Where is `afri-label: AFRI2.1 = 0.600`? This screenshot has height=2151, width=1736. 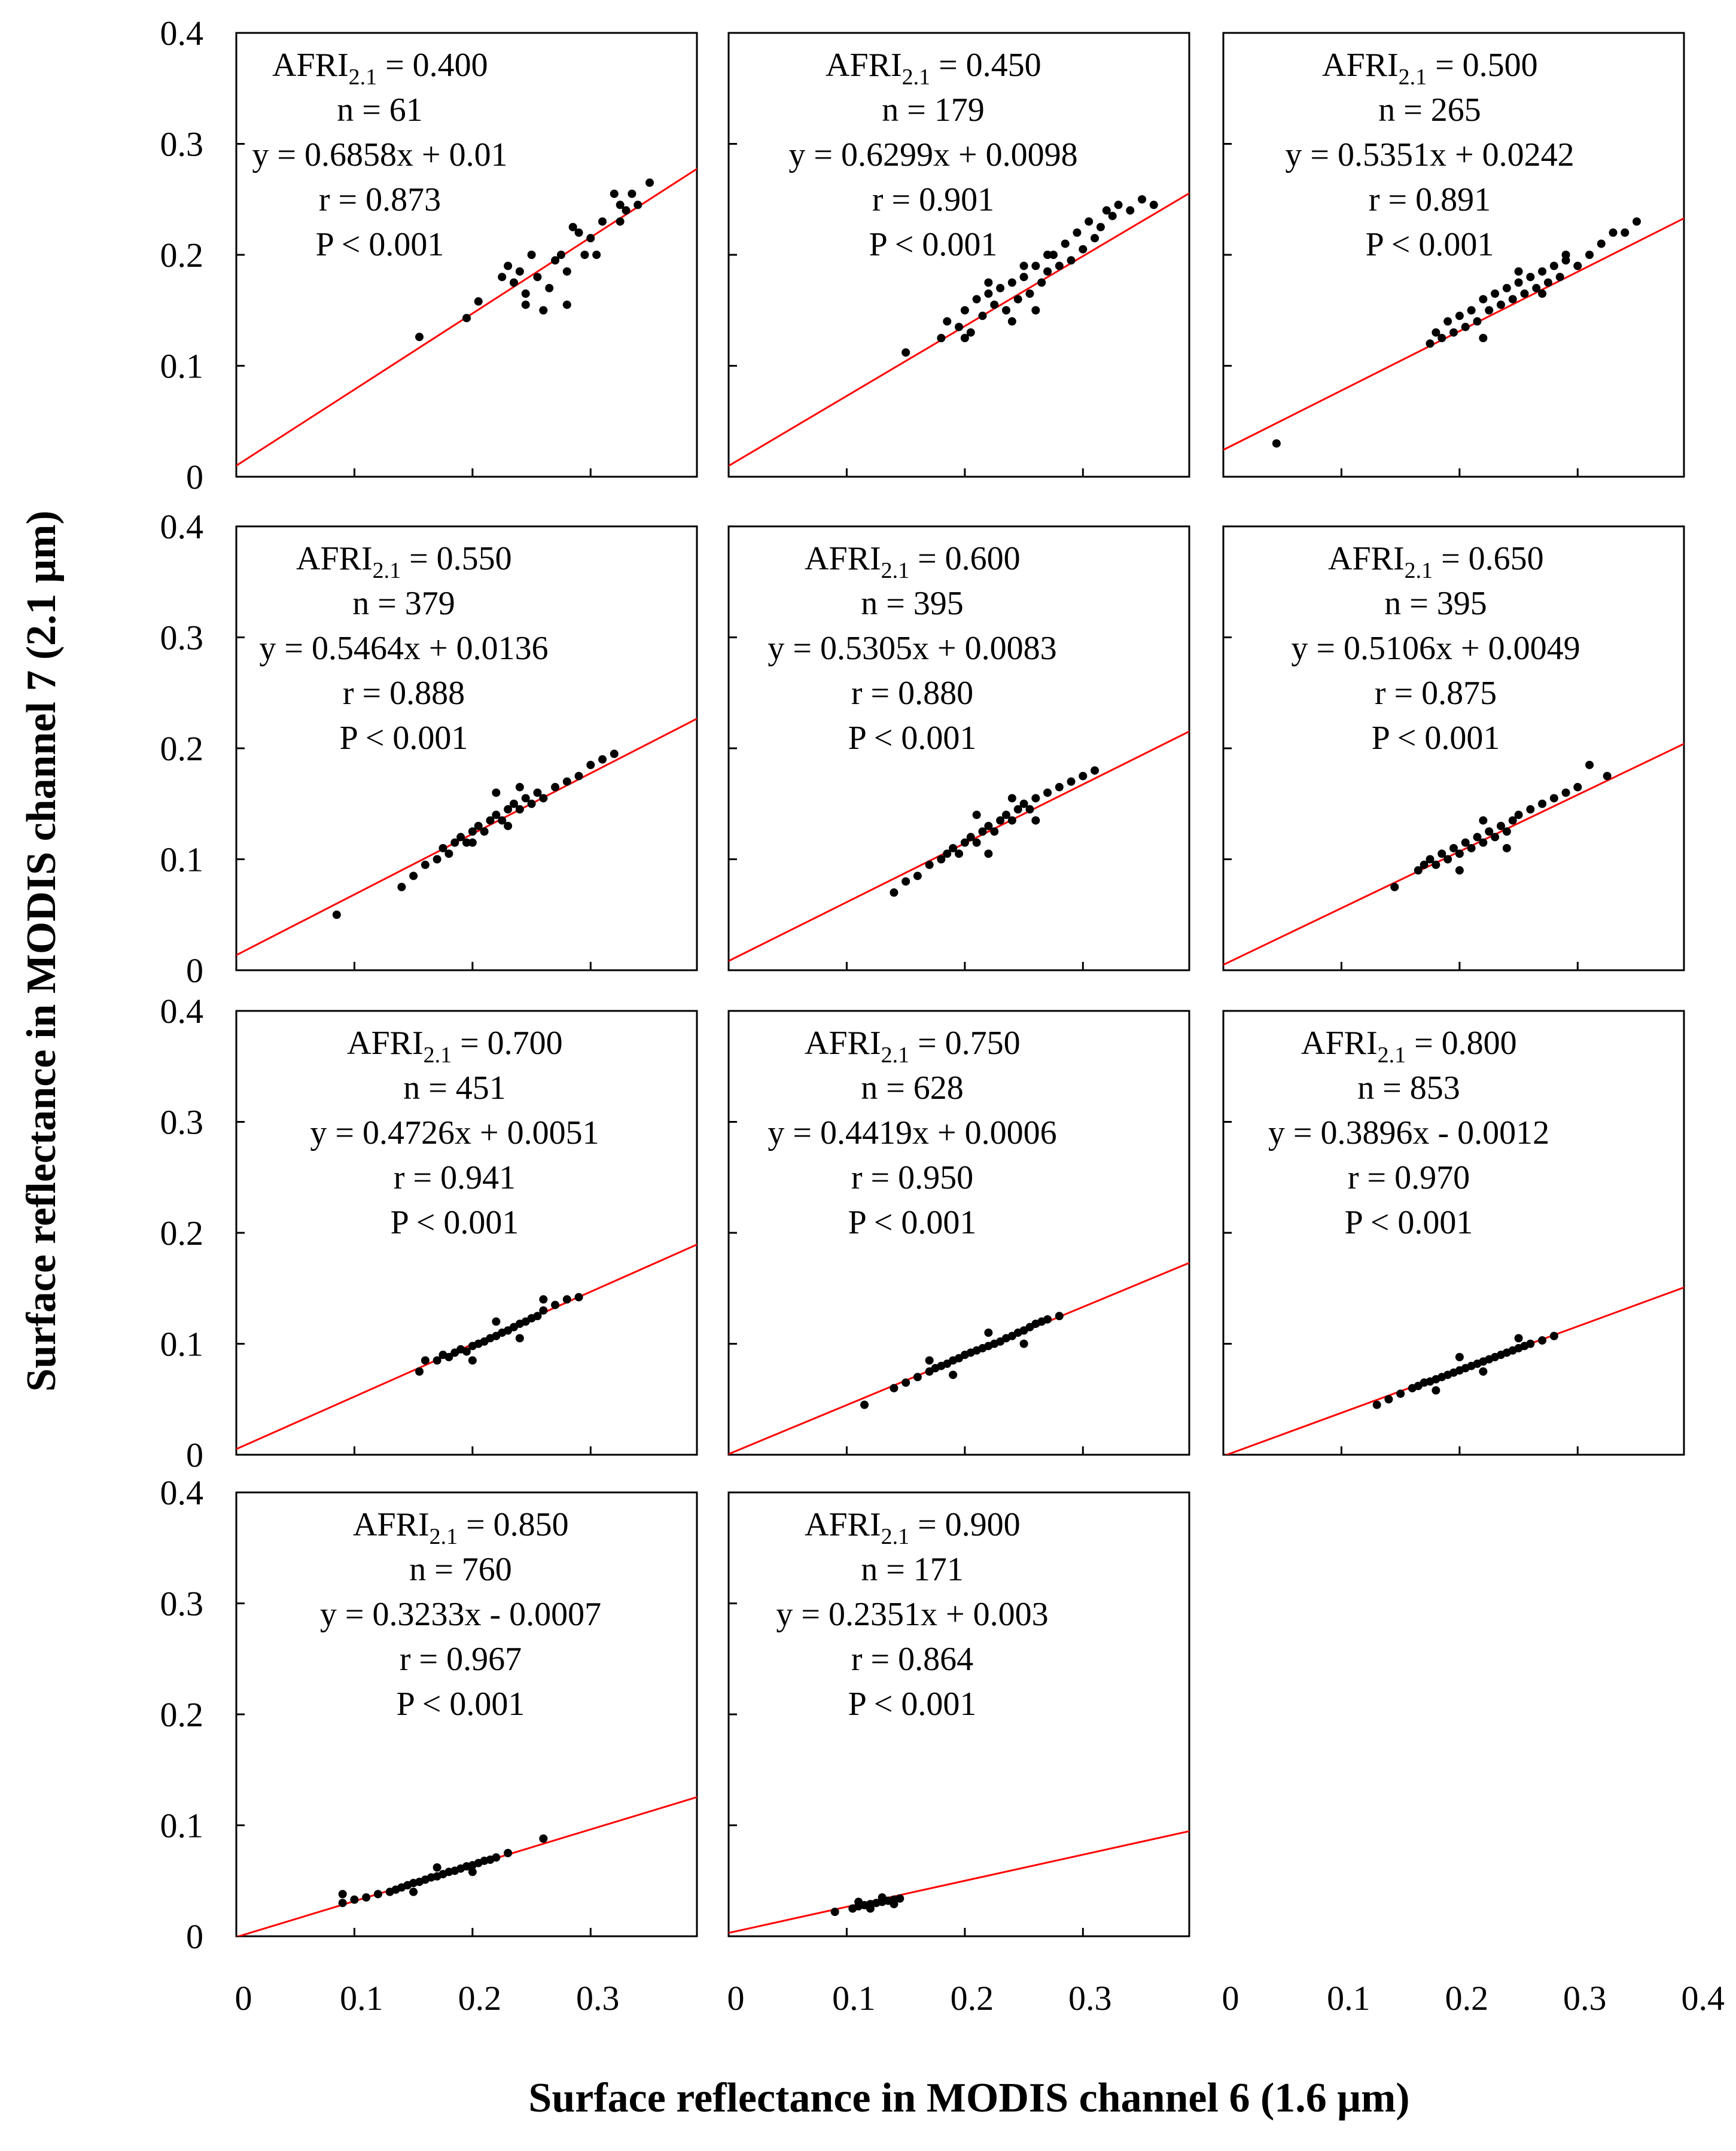
afri-label: AFRI2.1 = 0.600 is located at coordinates (913, 561).